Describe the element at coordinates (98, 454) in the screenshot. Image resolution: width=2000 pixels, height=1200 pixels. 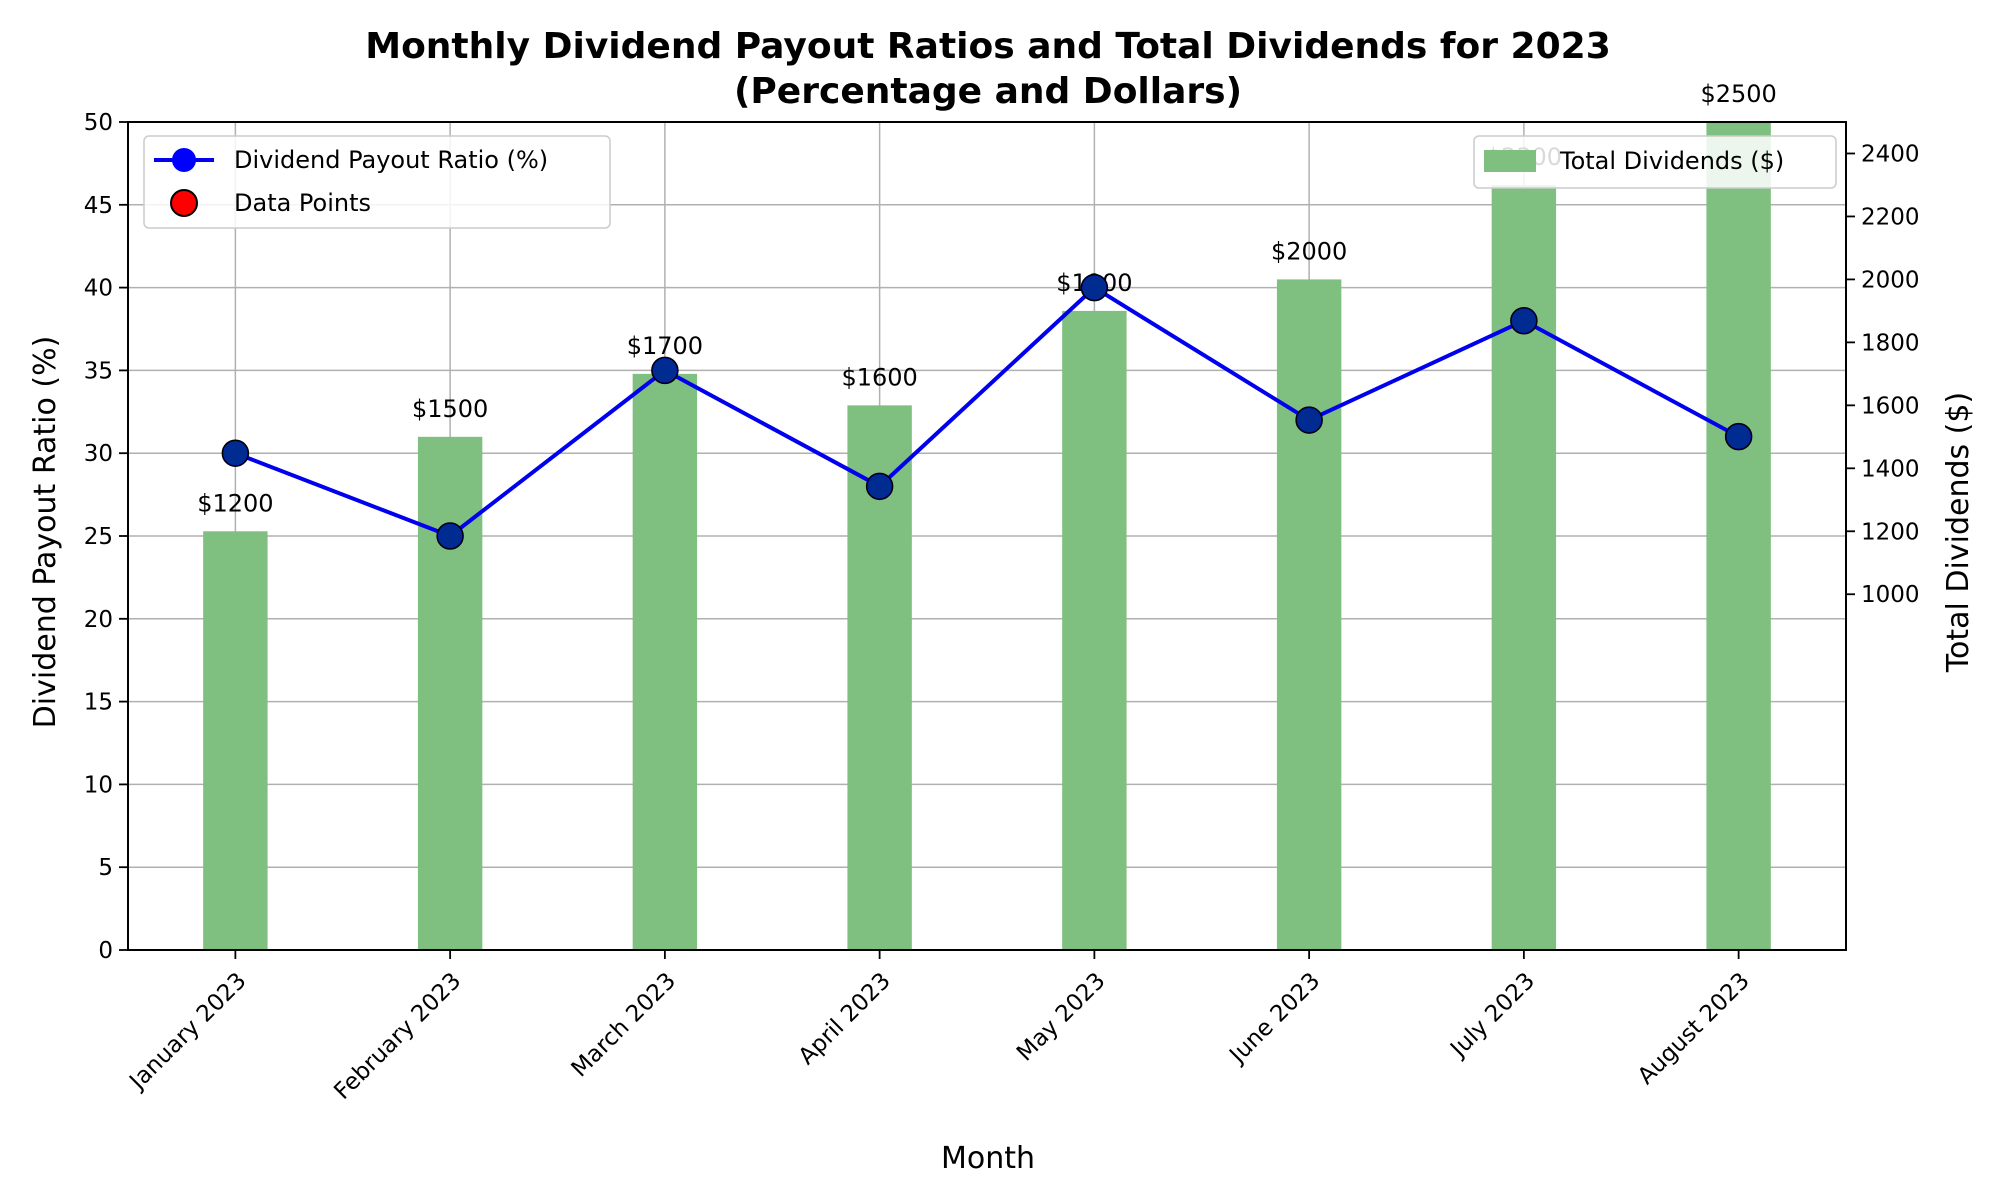
I see `y-tick-label: 30` at that location.